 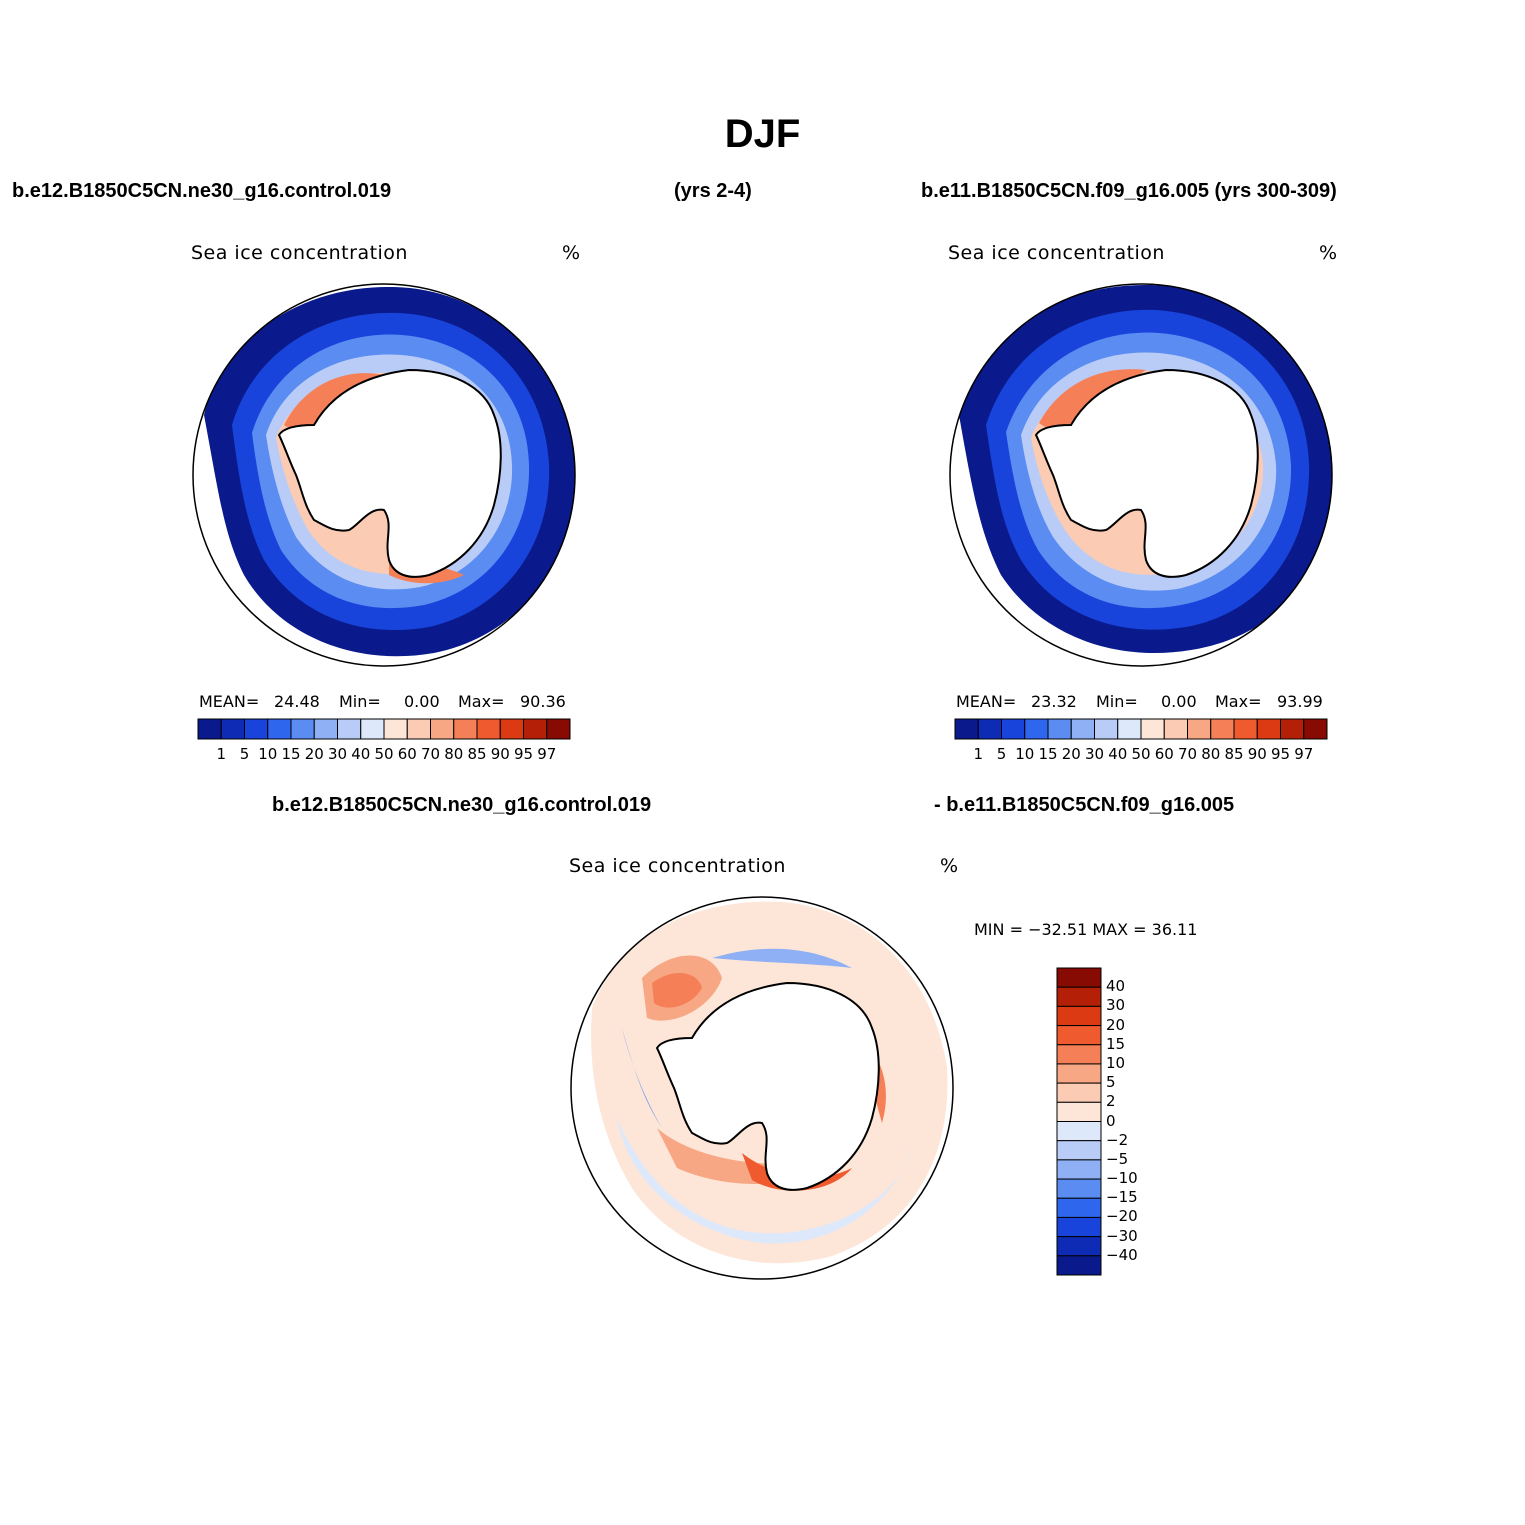 What do you see at coordinates (1111, 1101) in the screenshot?
I see `colorbar-tick-label: 2` at bounding box center [1111, 1101].